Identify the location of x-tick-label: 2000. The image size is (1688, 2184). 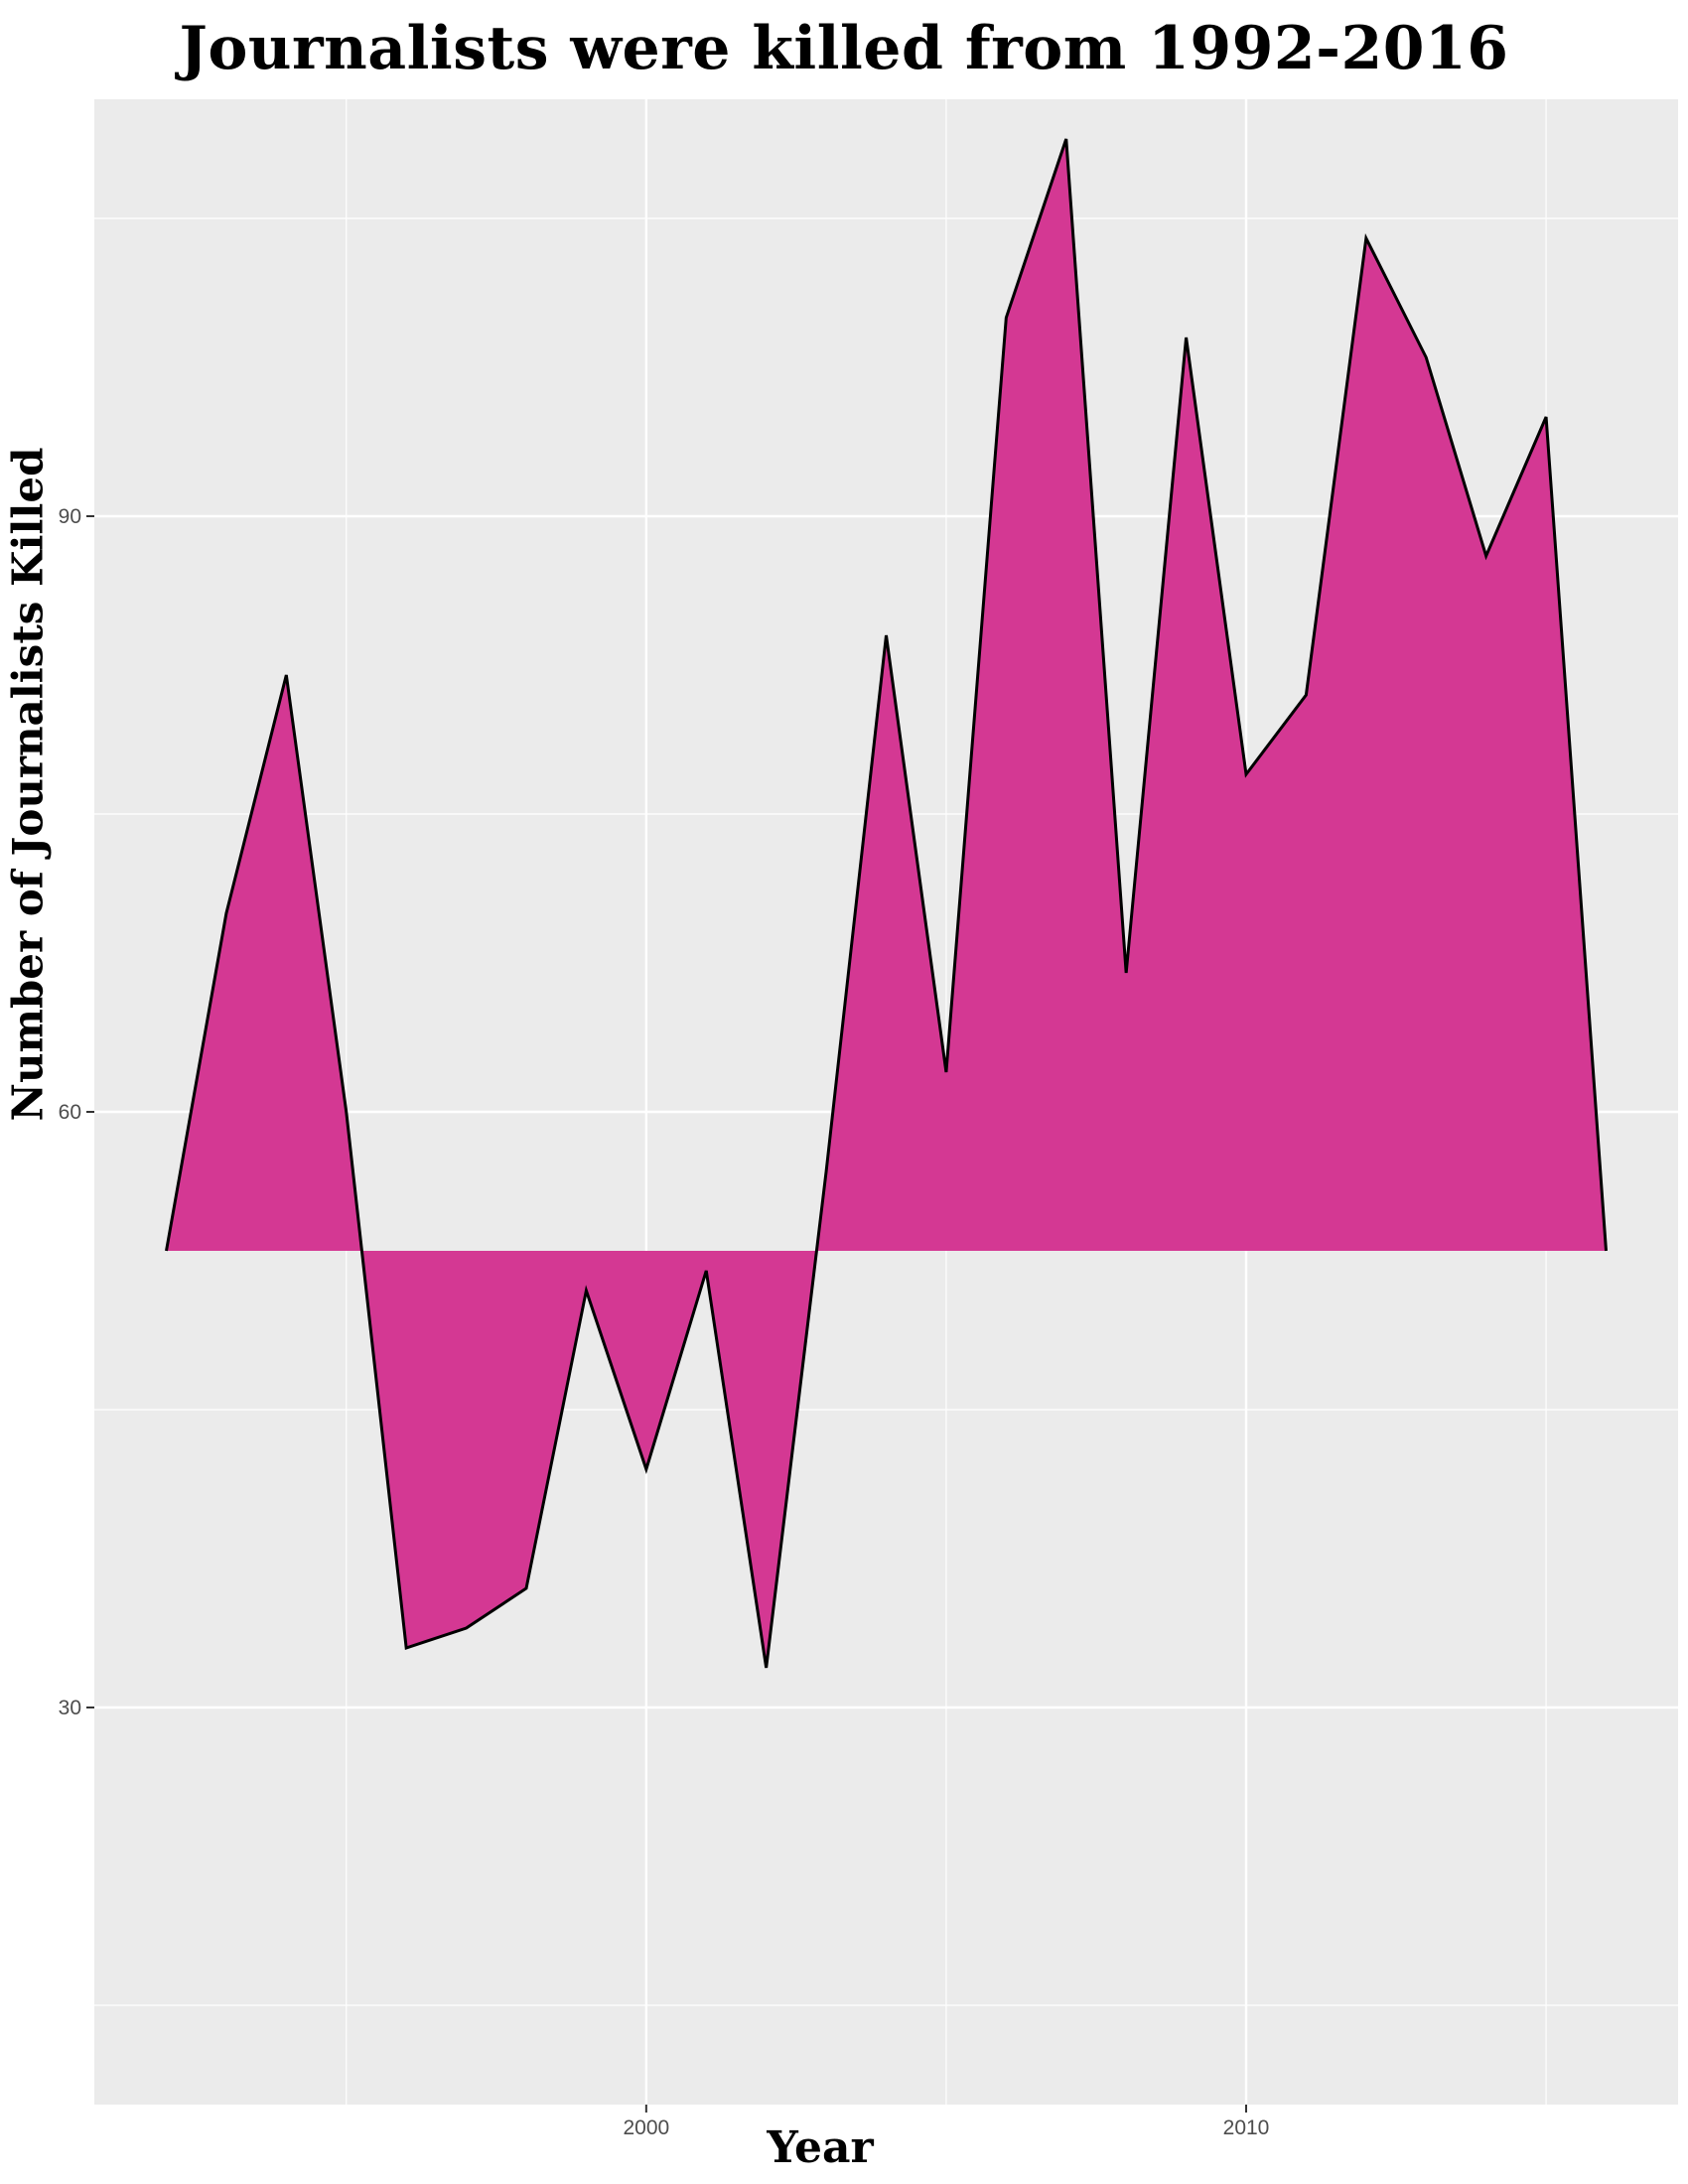
(646, 2127).